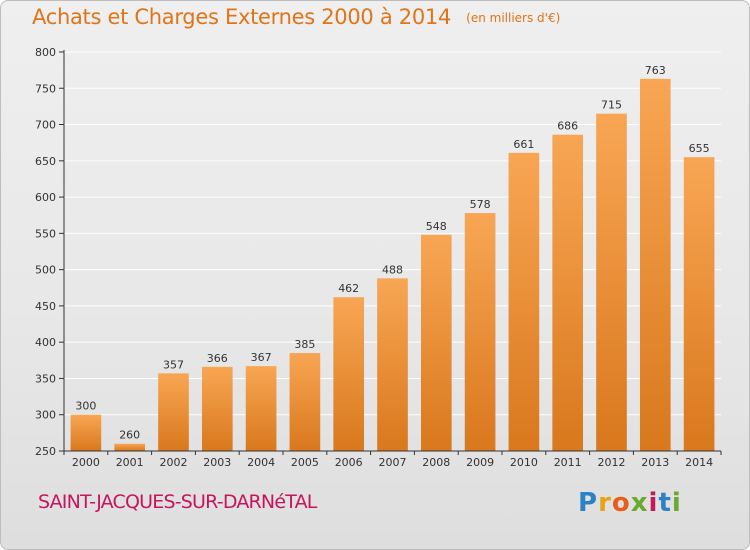 The height and width of the screenshot is (550, 750). I want to click on bar-2001, so click(130, 447).